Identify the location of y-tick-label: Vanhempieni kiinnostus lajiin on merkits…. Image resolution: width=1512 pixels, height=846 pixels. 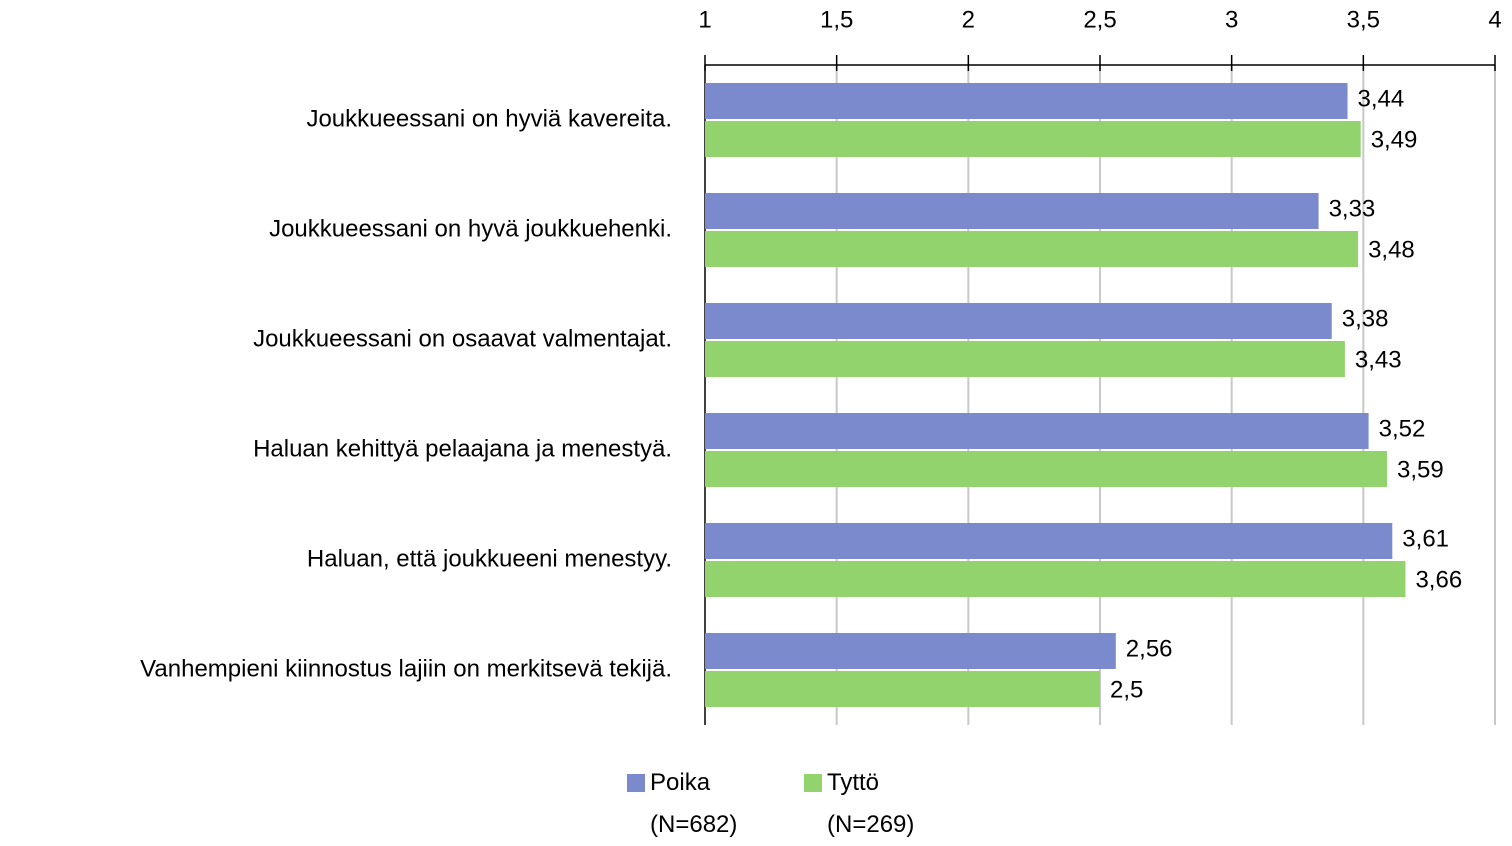
(406, 668).